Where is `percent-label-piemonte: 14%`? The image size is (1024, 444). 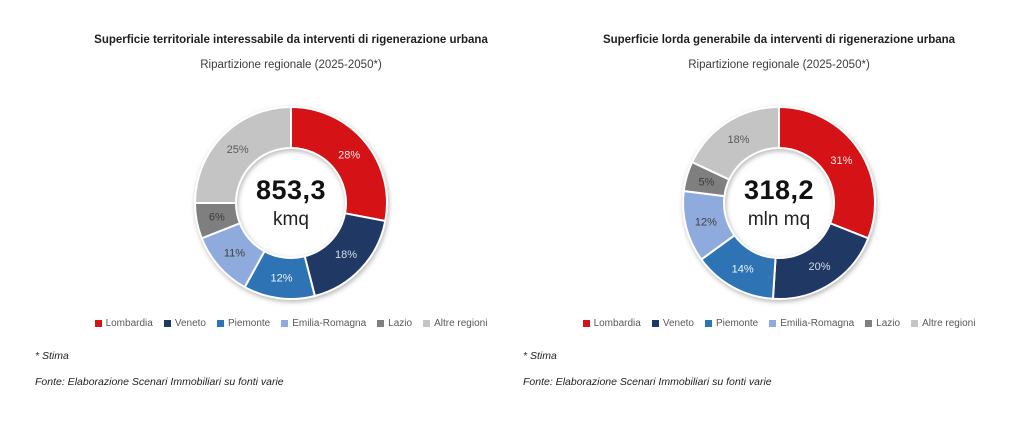 percent-label-piemonte: 14% is located at coordinates (743, 270).